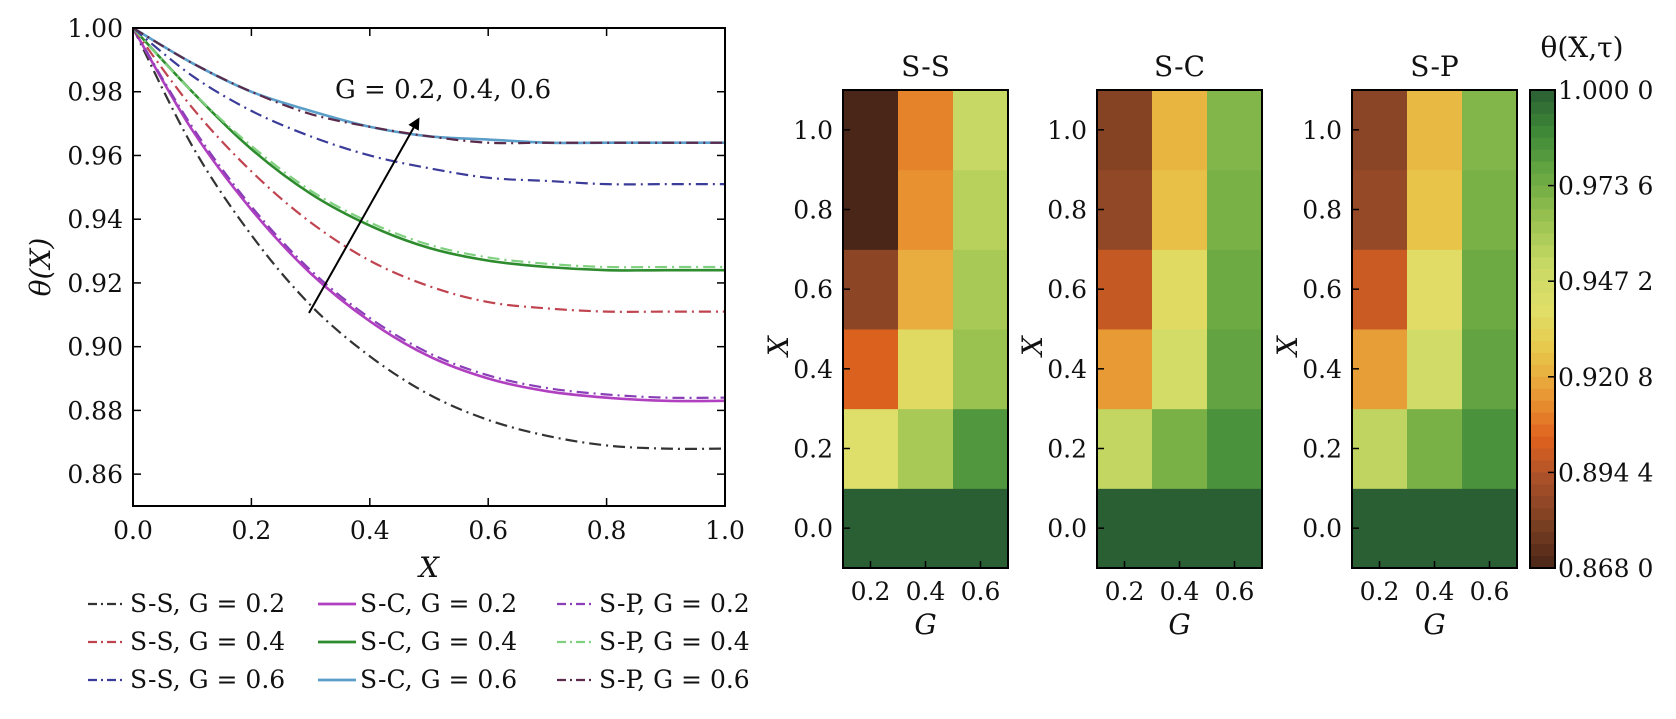  Describe the element at coordinates (95, 474) in the screenshot. I see `y-tick-label: 0.86` at that location.